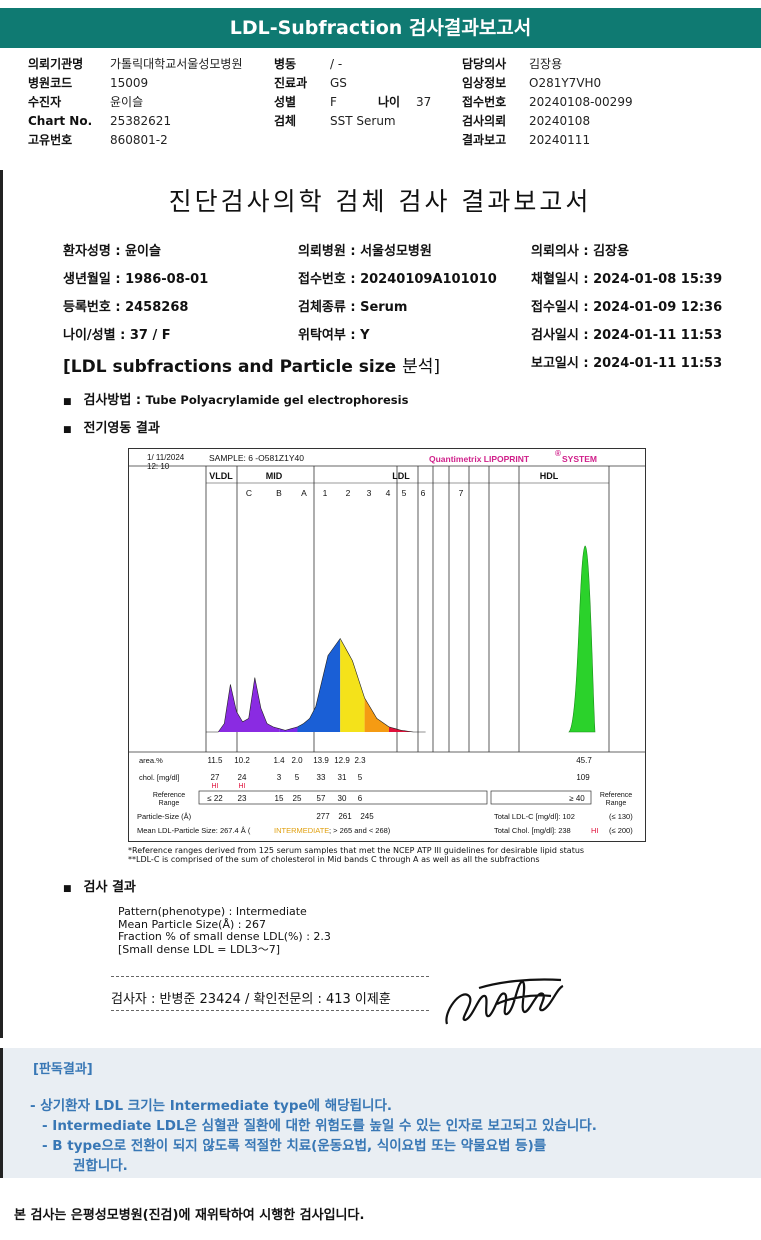 The width and height of the screenshot is (761, 1240). Describe the element at coordinates (338, 83) in the screenshot. I see `value: GS` at that location.